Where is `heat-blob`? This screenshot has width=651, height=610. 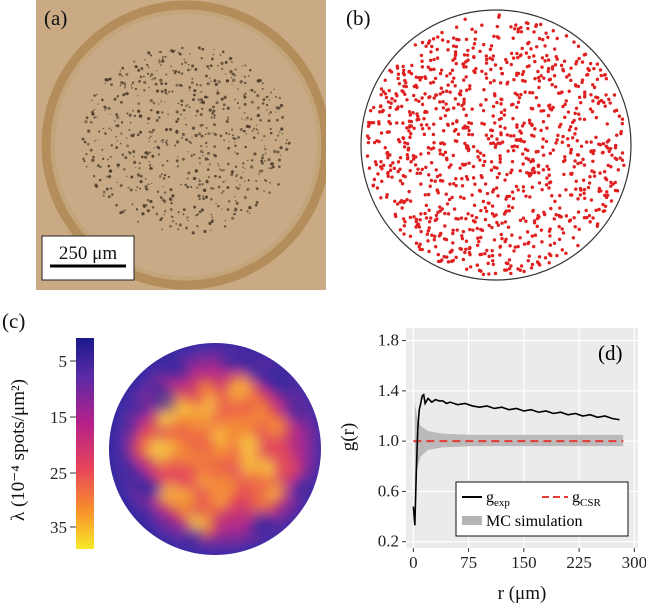
heat-blob is located at coordinates (277, 427).